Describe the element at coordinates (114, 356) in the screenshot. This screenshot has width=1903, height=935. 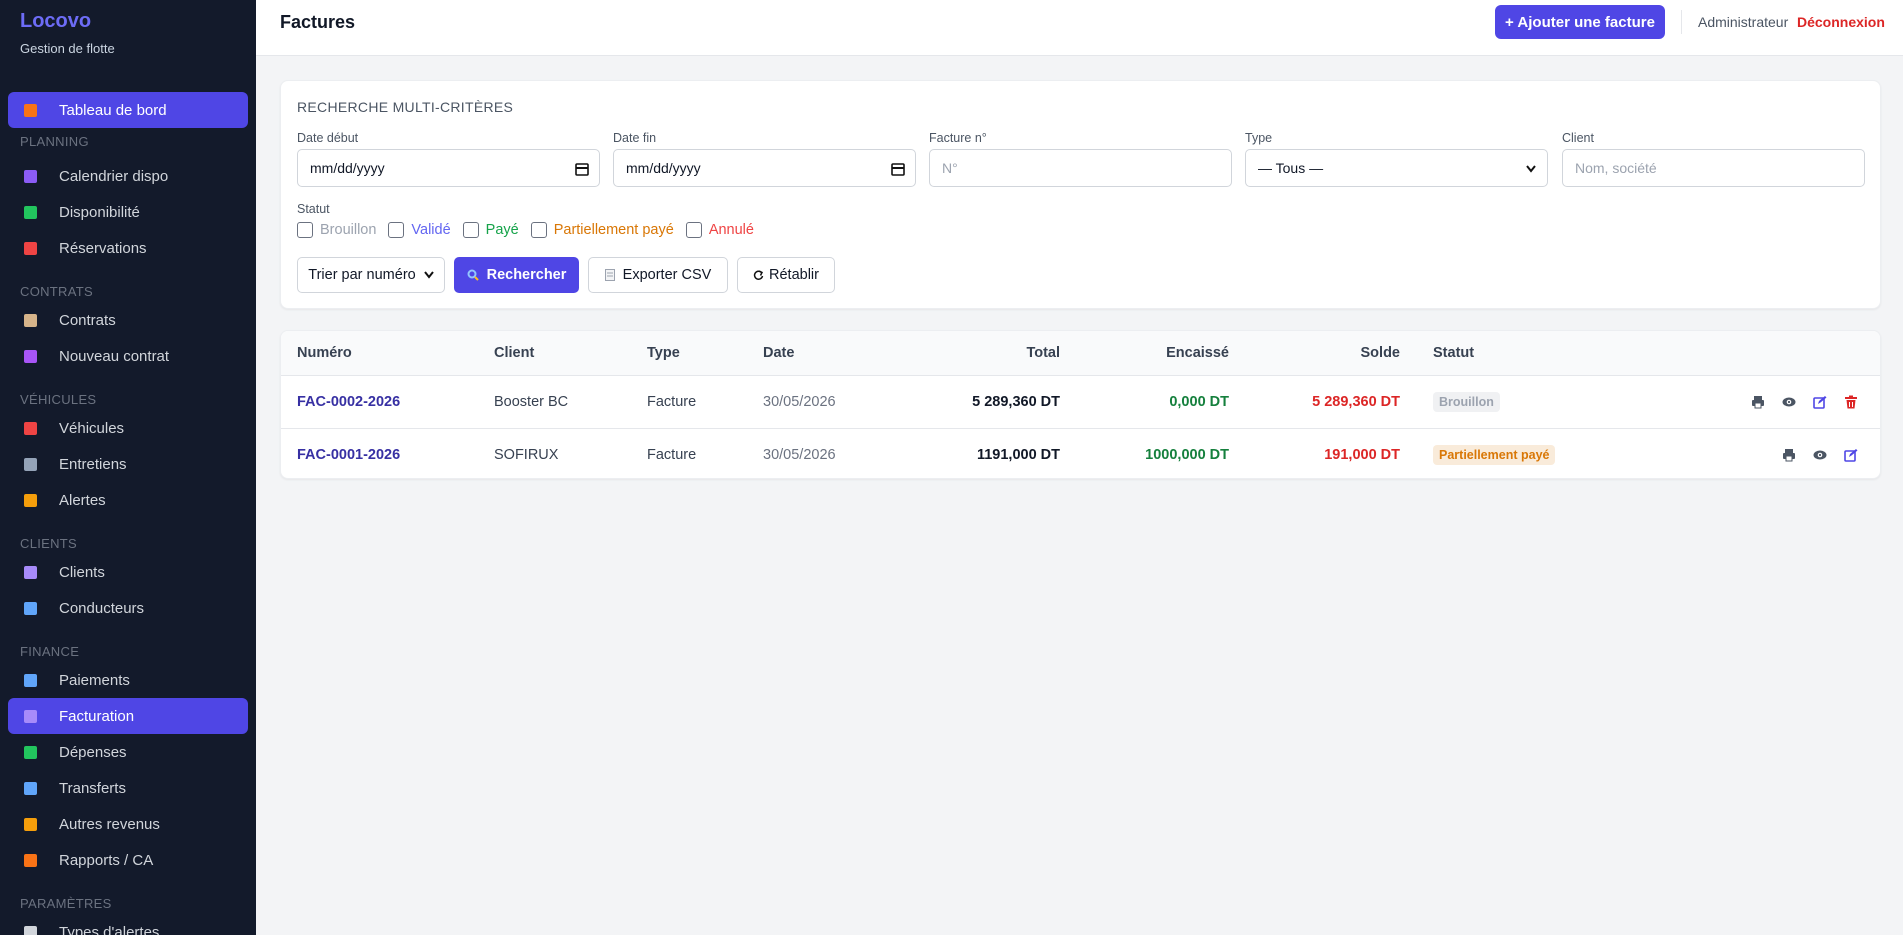
I see `nav-label: Nouveau contrat` at that location.